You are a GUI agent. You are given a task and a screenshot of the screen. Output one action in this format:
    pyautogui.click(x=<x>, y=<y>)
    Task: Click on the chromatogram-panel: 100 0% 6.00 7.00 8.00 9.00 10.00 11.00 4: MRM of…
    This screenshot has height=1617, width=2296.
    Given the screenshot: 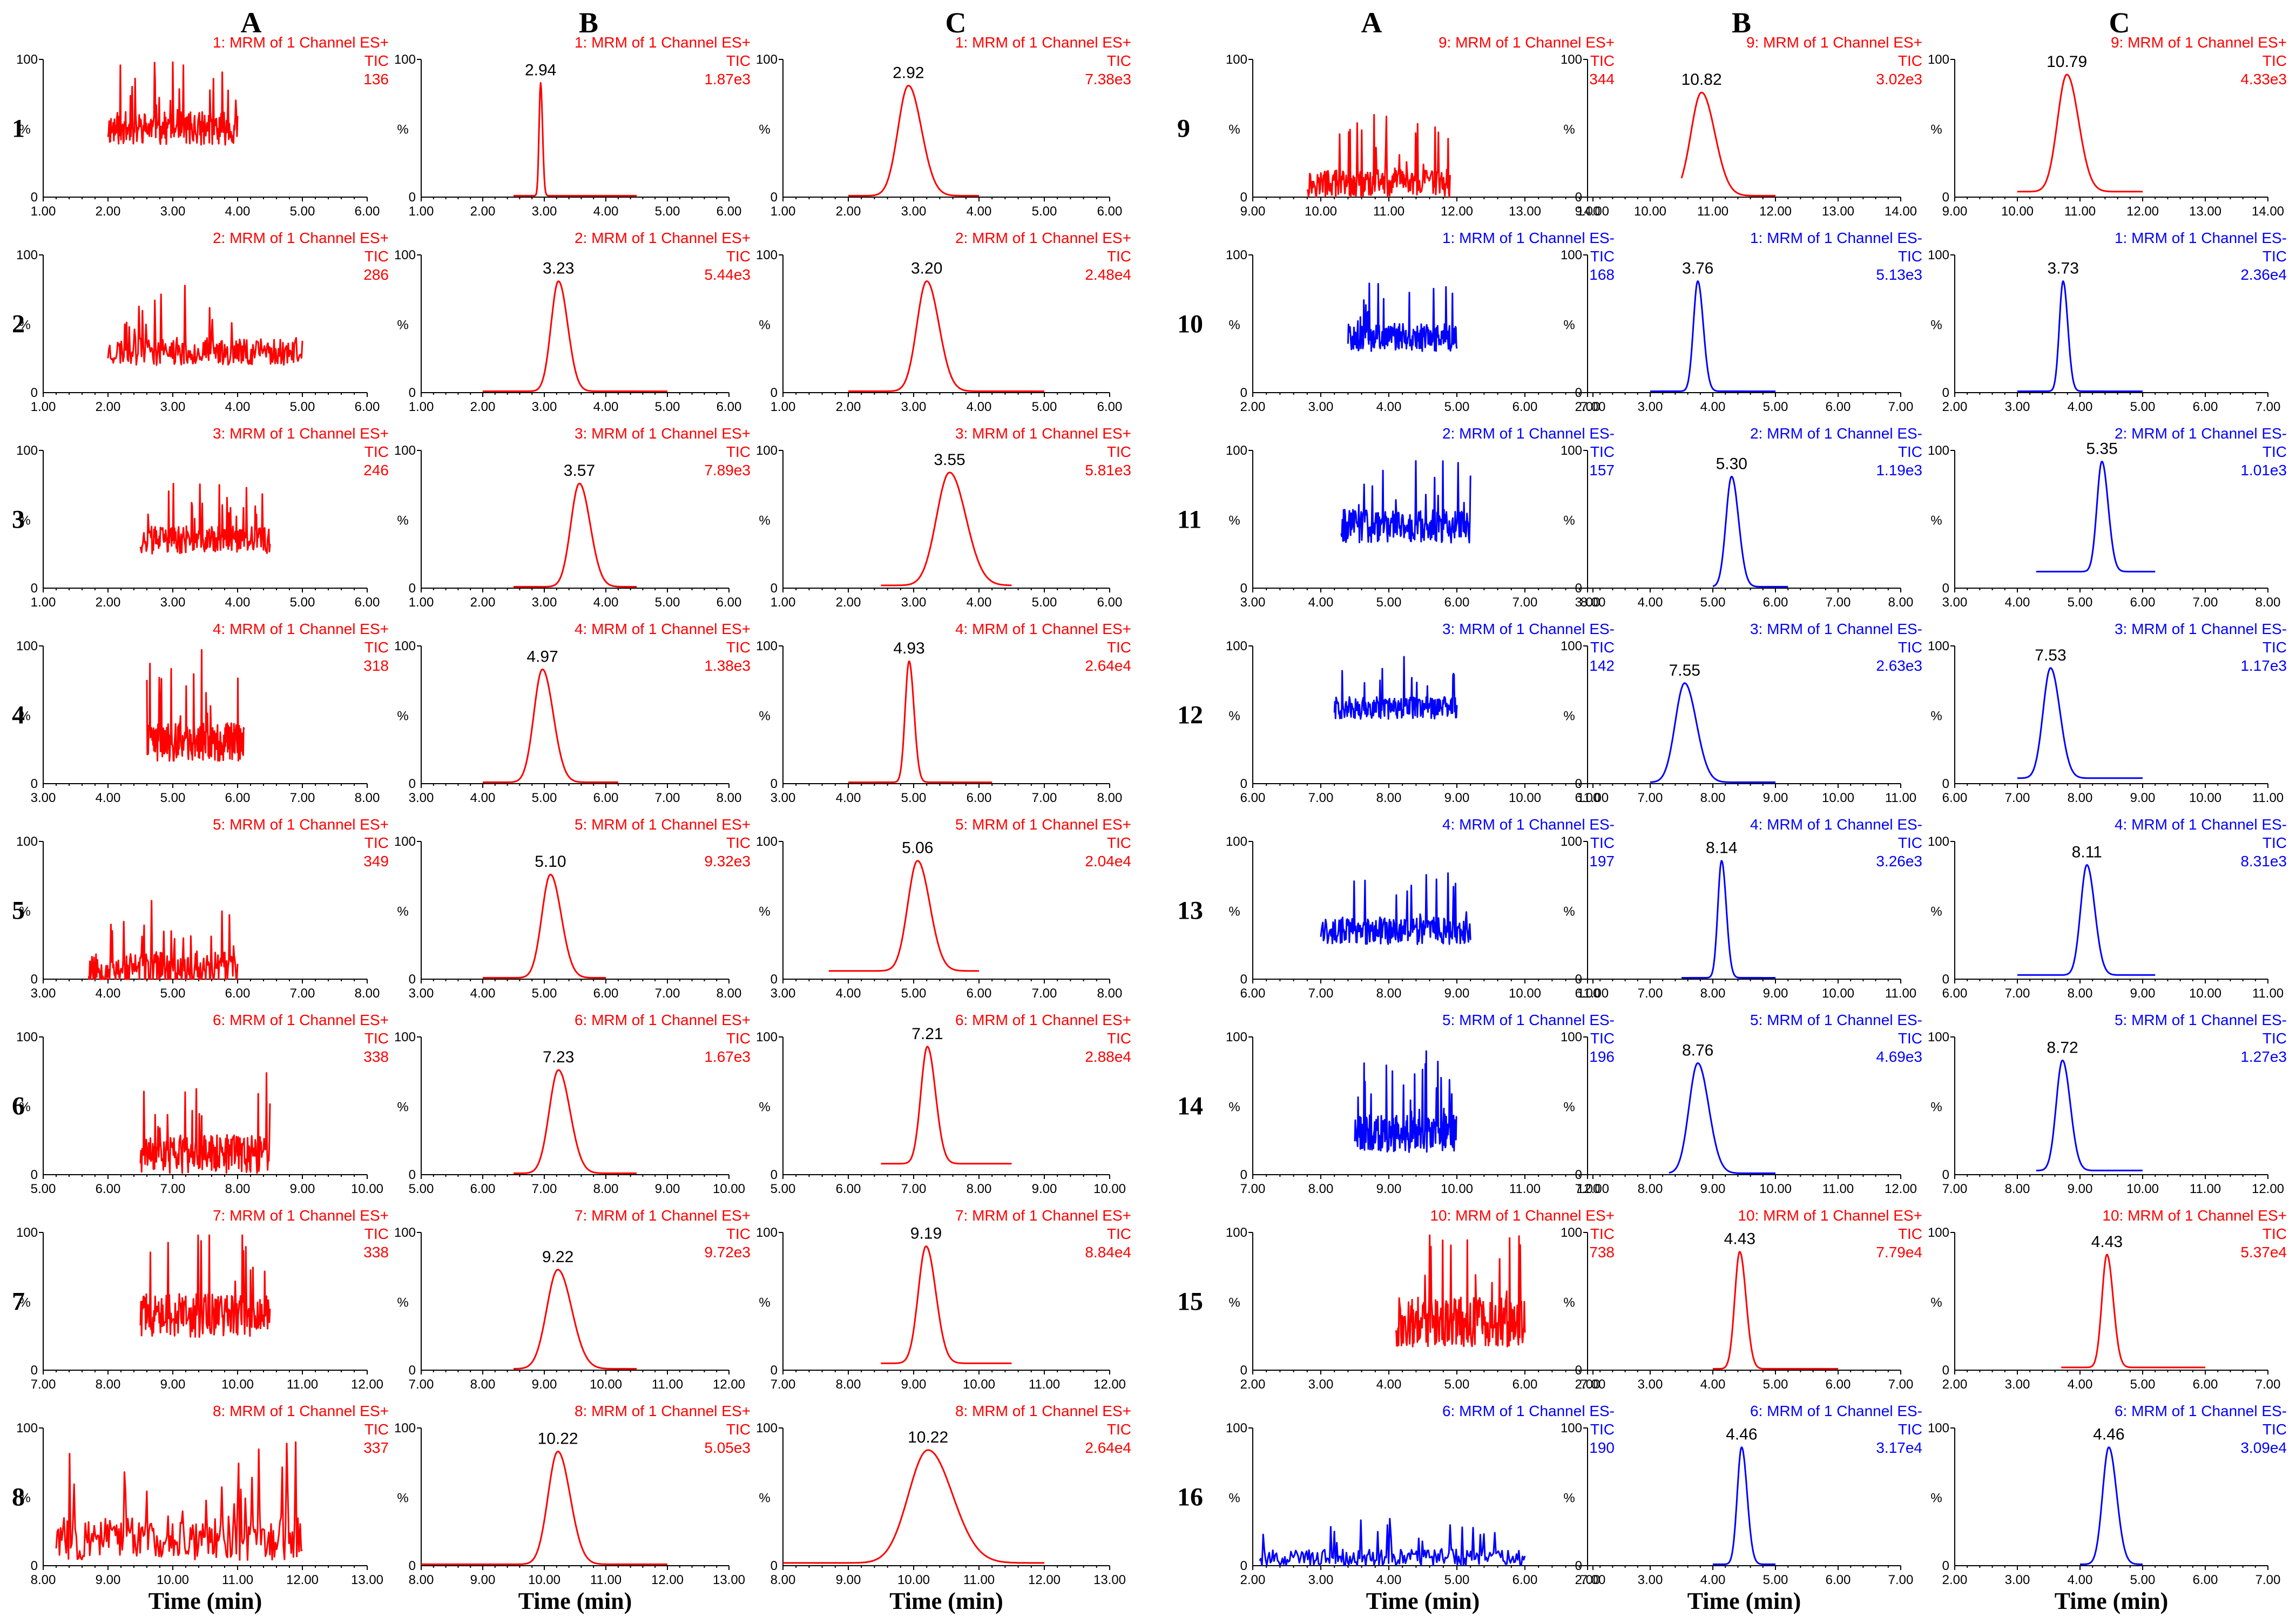 What is the action you would take?
    pyautogui.click(x=2107, y=909)
    